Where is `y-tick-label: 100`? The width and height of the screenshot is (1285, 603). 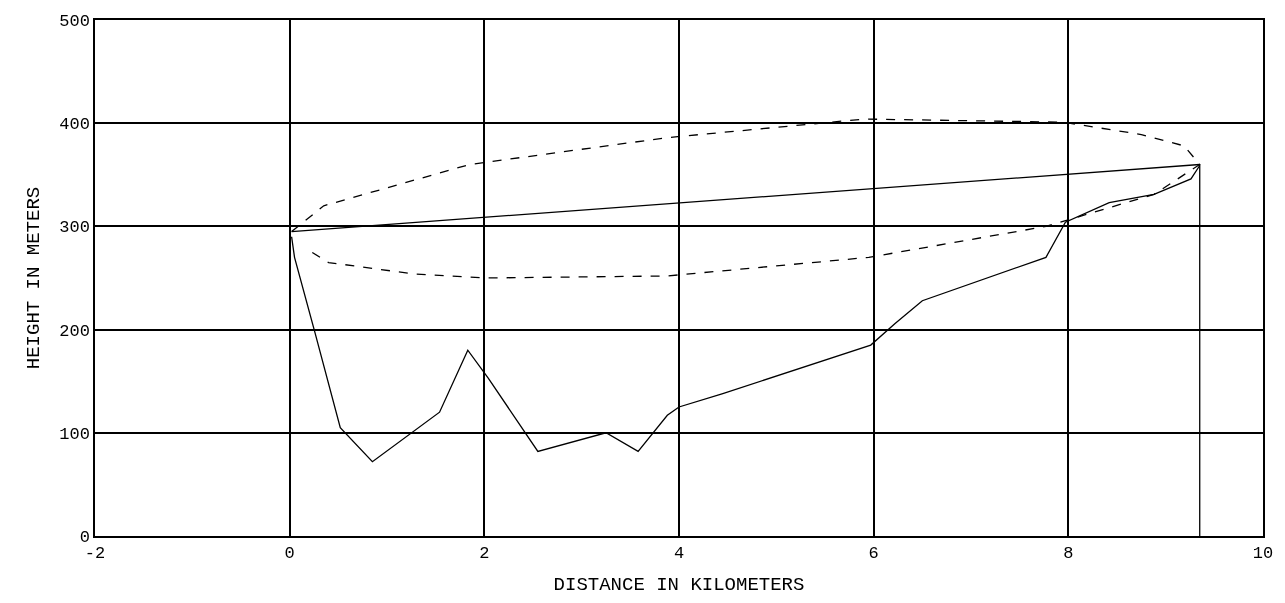
y-tick-label: 100 is located at coordinates (74, 434).